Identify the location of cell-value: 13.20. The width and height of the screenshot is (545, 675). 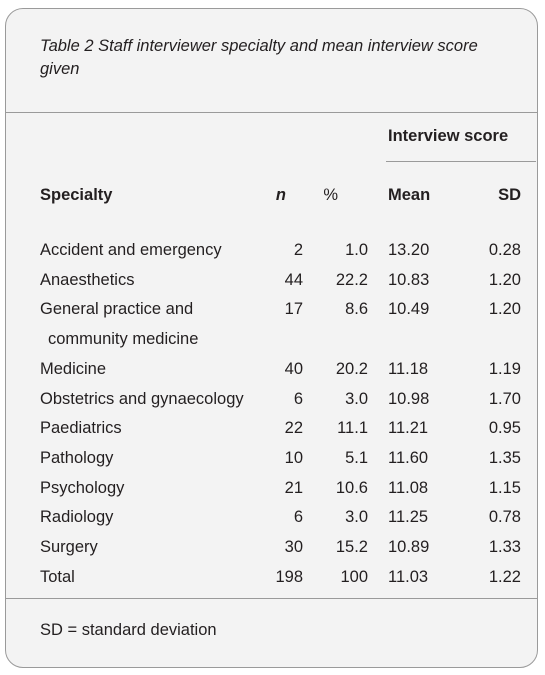
(409, 250).